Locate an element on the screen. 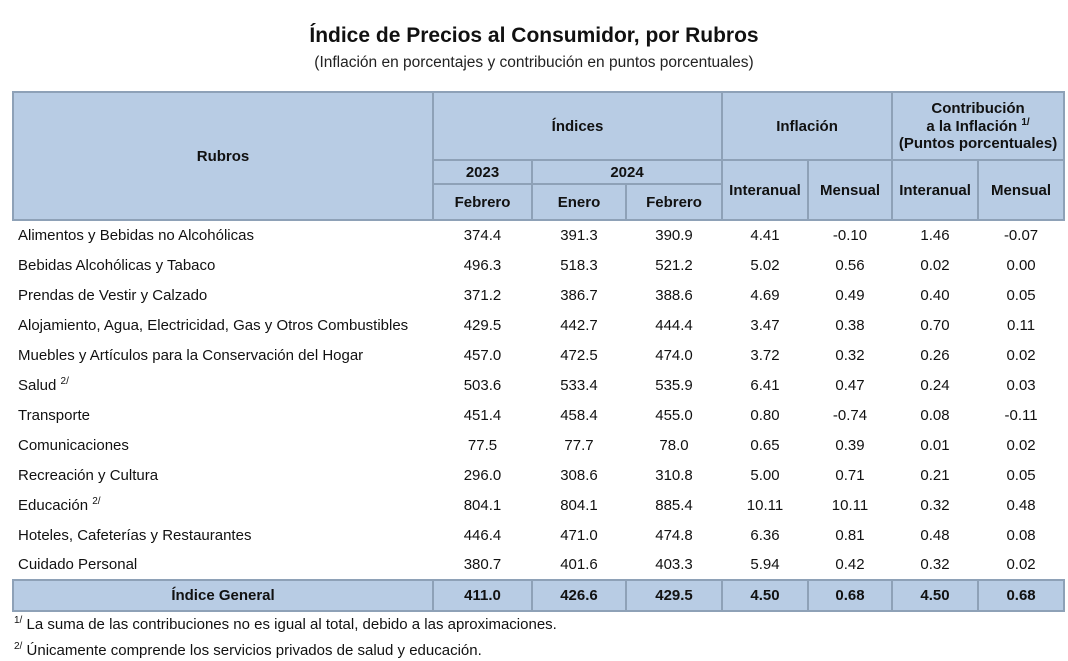  cell-con_inter: 0.32 is located at coordinates (935, 564).